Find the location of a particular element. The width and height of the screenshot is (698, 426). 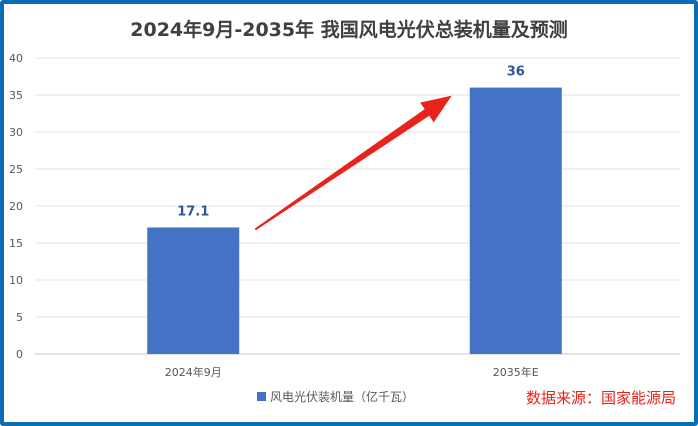

data-label: 36 is located at coordinates (516, 72).